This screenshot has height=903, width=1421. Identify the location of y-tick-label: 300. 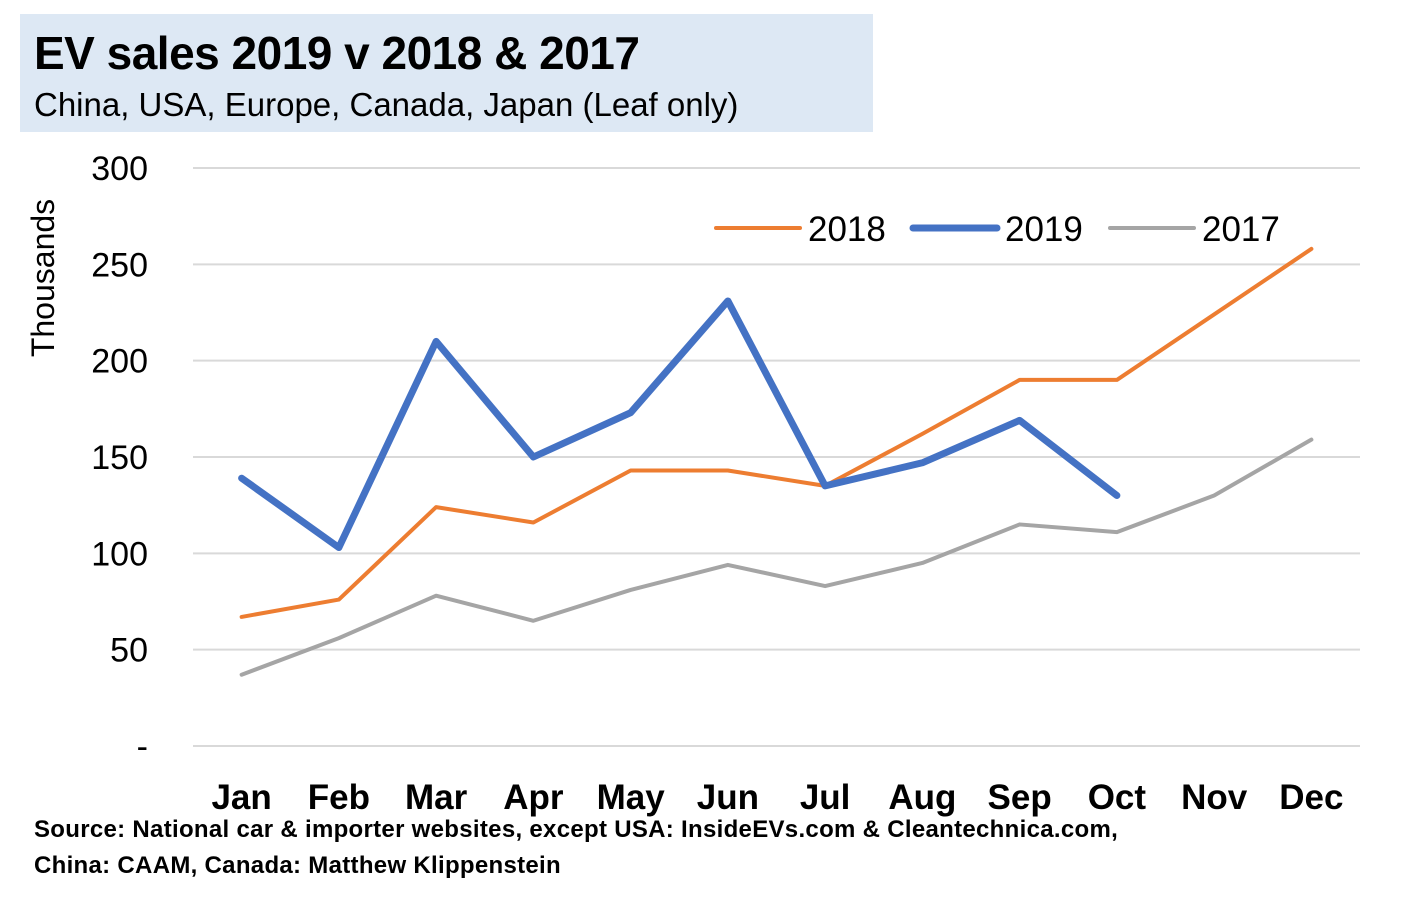
(119, 169).